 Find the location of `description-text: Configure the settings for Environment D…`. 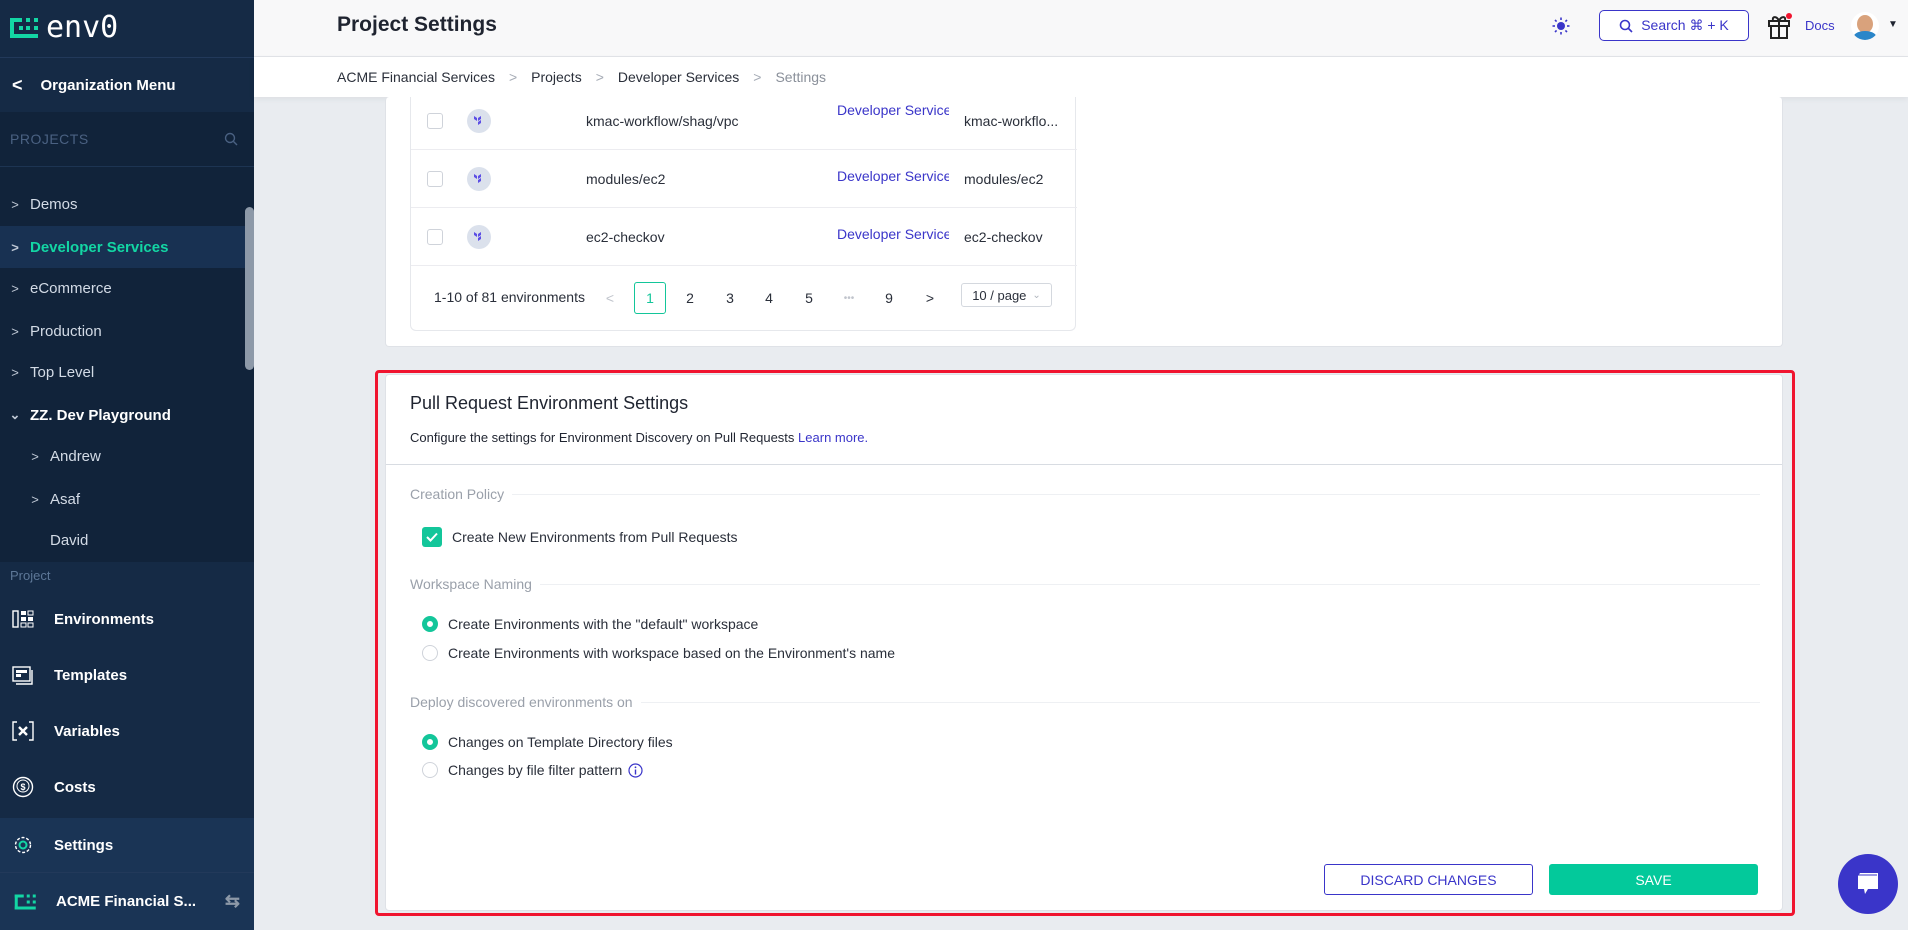

description-text: Configure the settings for Environment D… is located at coordinates (602, 437).